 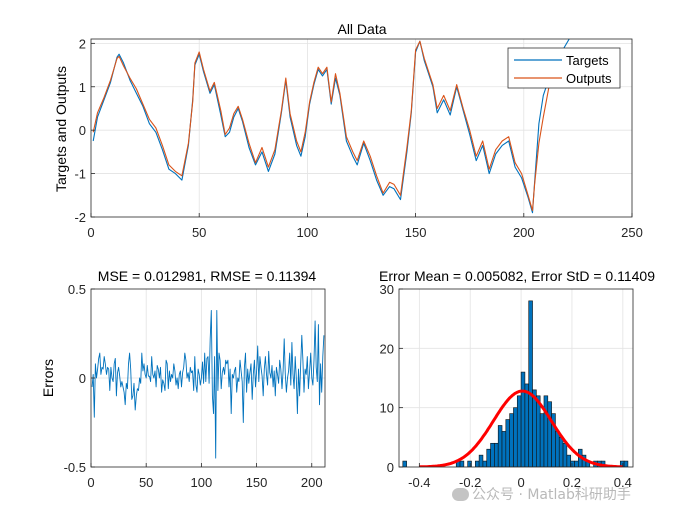 I want to click on errors-series-line, so click(x=208, y=384).